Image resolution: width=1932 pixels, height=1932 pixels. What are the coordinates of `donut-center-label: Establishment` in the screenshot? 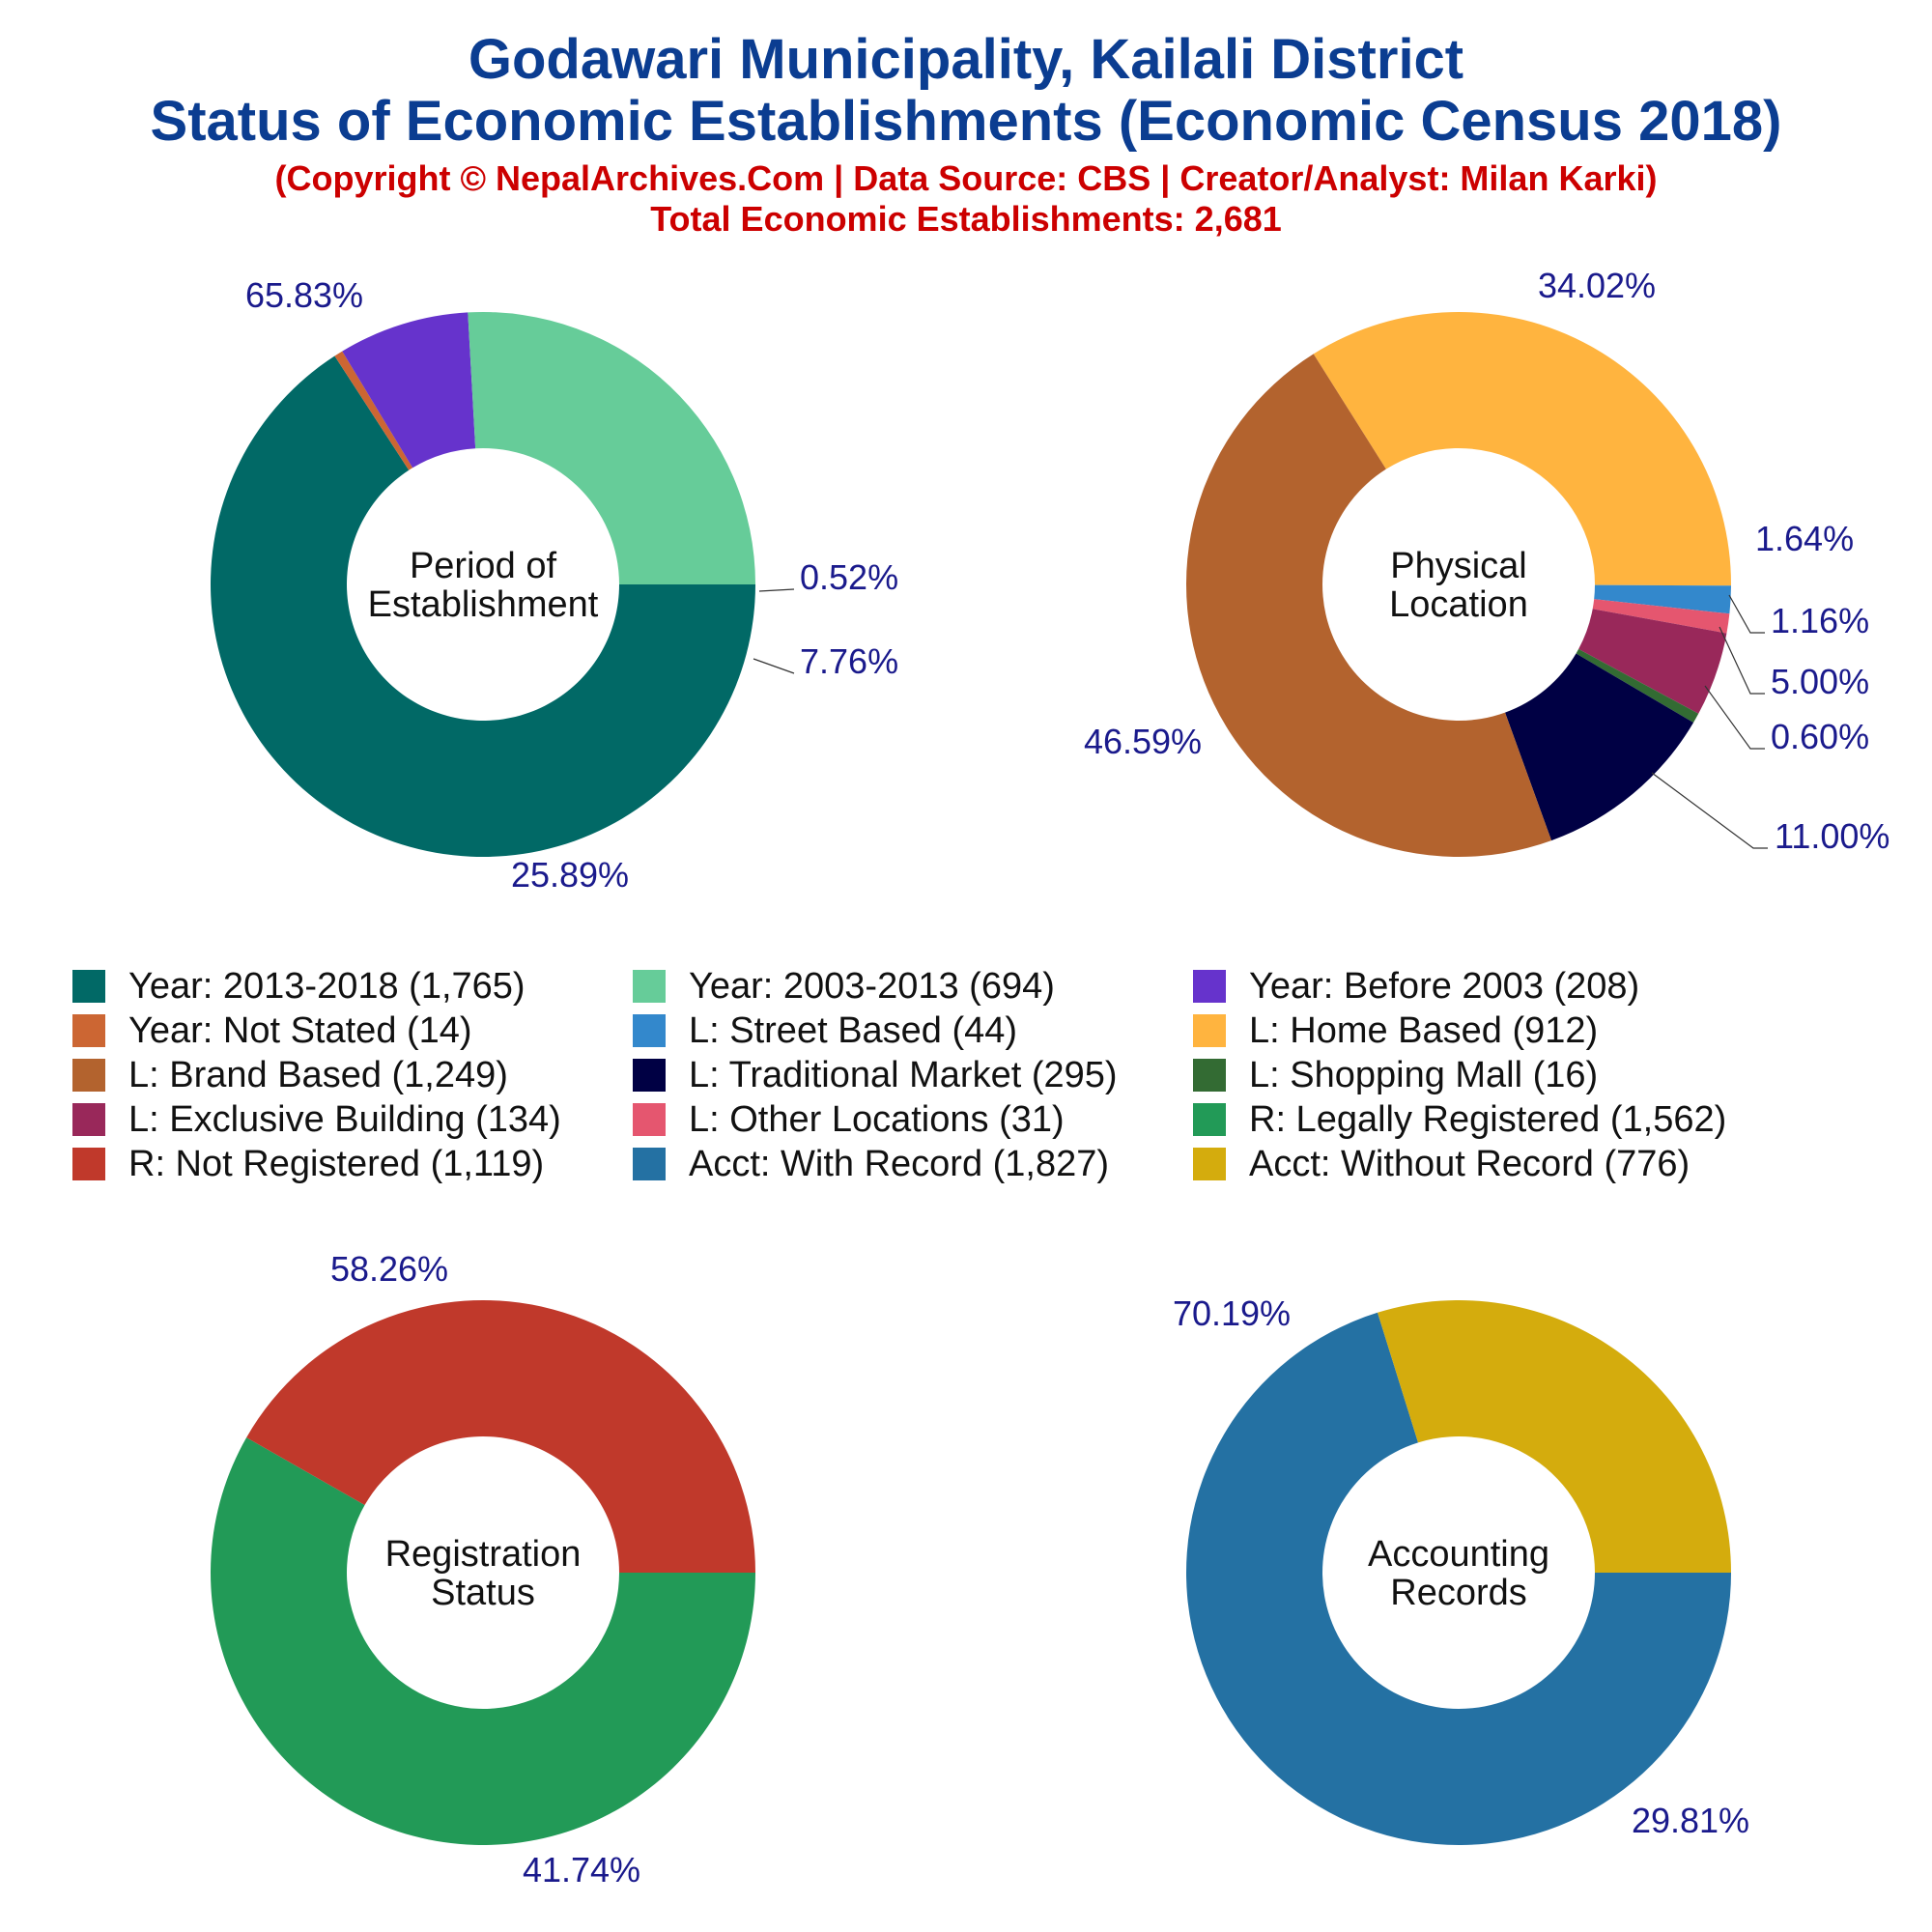 It's located at (483, 604).